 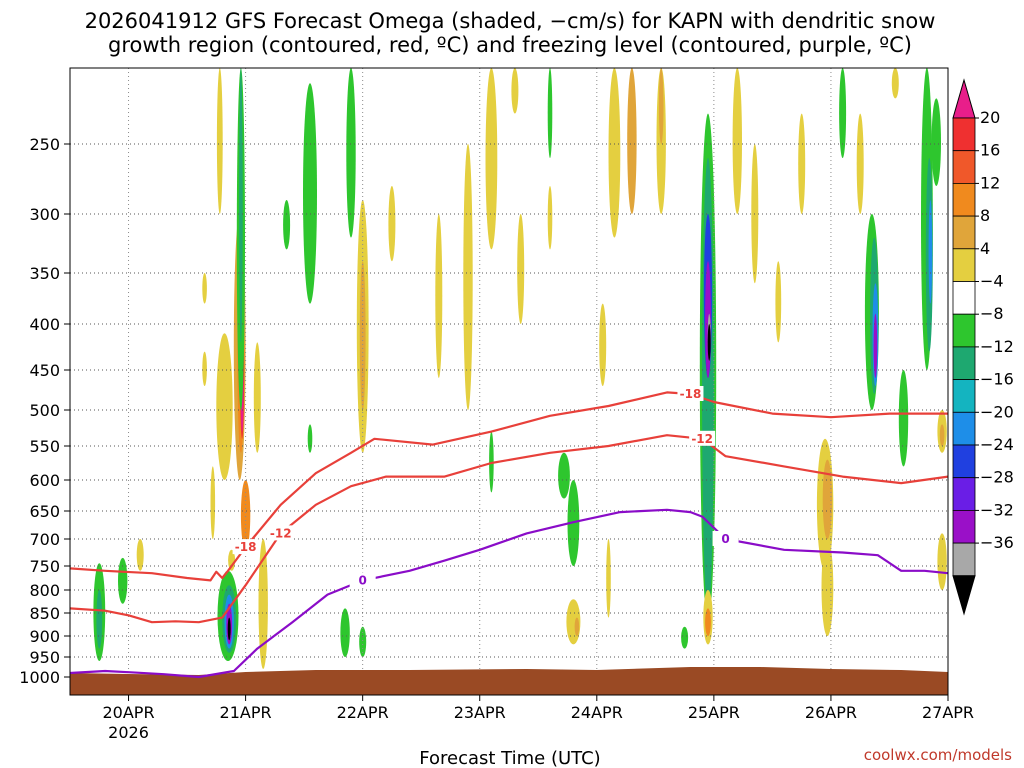 What do you see at coordinates (725, 539) in the screenshot?
I see `purple-contour-label-0-1: 0` at bounding box center [725, 539].